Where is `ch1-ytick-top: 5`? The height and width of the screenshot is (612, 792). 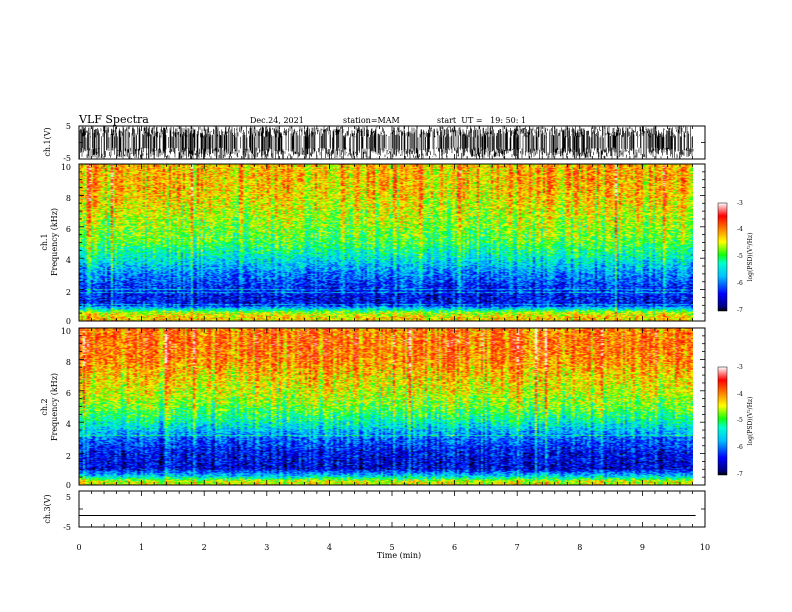 ch1-ytick-top: 5 is located at coordinates (68, 126).